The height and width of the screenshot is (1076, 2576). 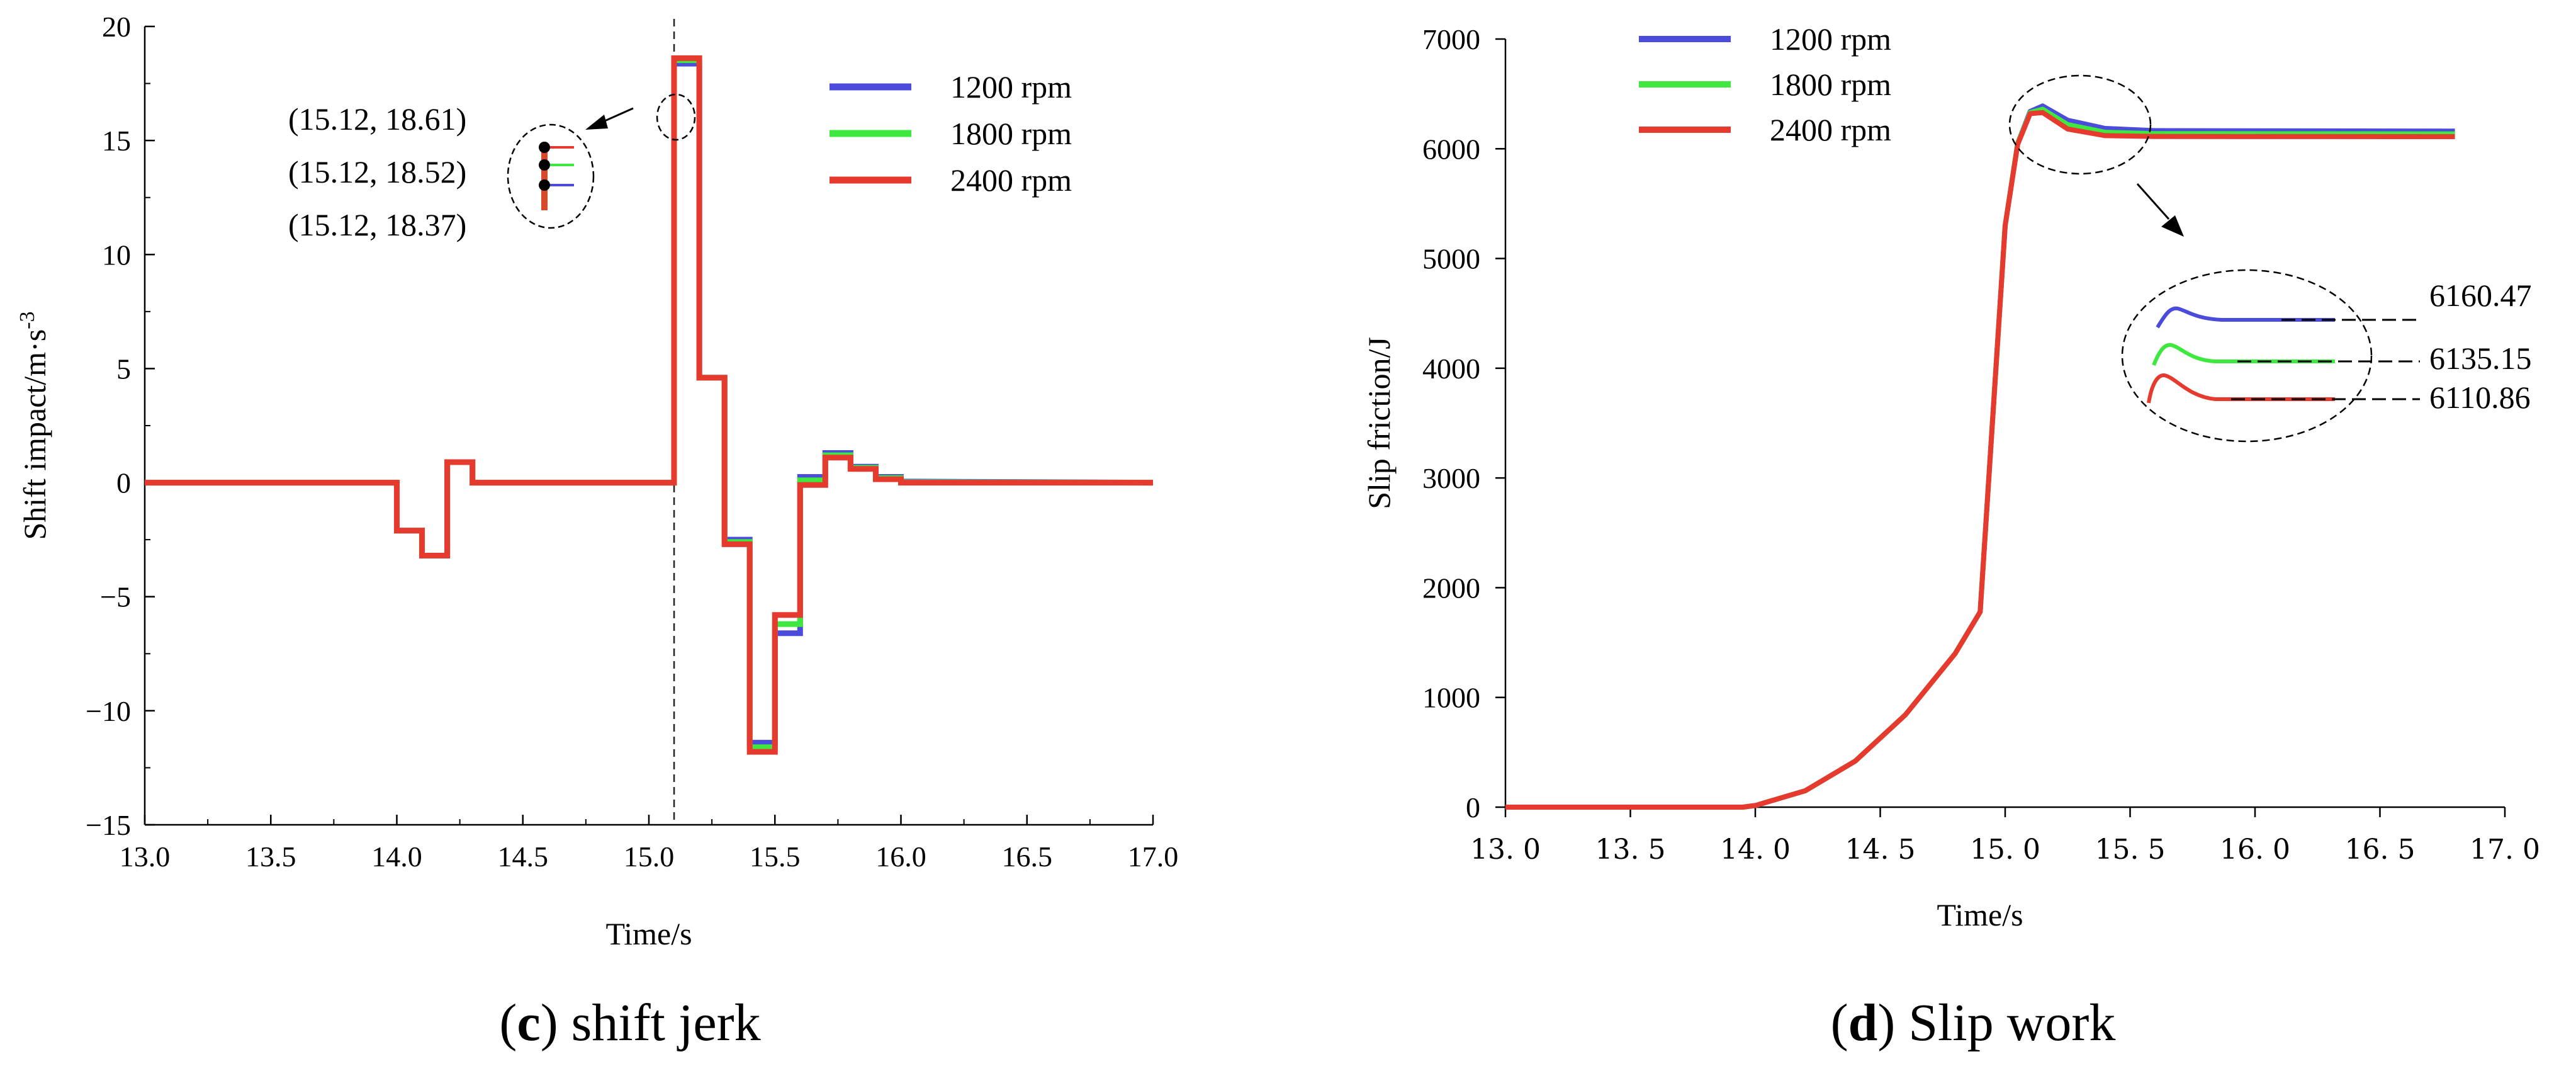 I want to click on zoom-circle-small-d, so click(x=2080, y=125).